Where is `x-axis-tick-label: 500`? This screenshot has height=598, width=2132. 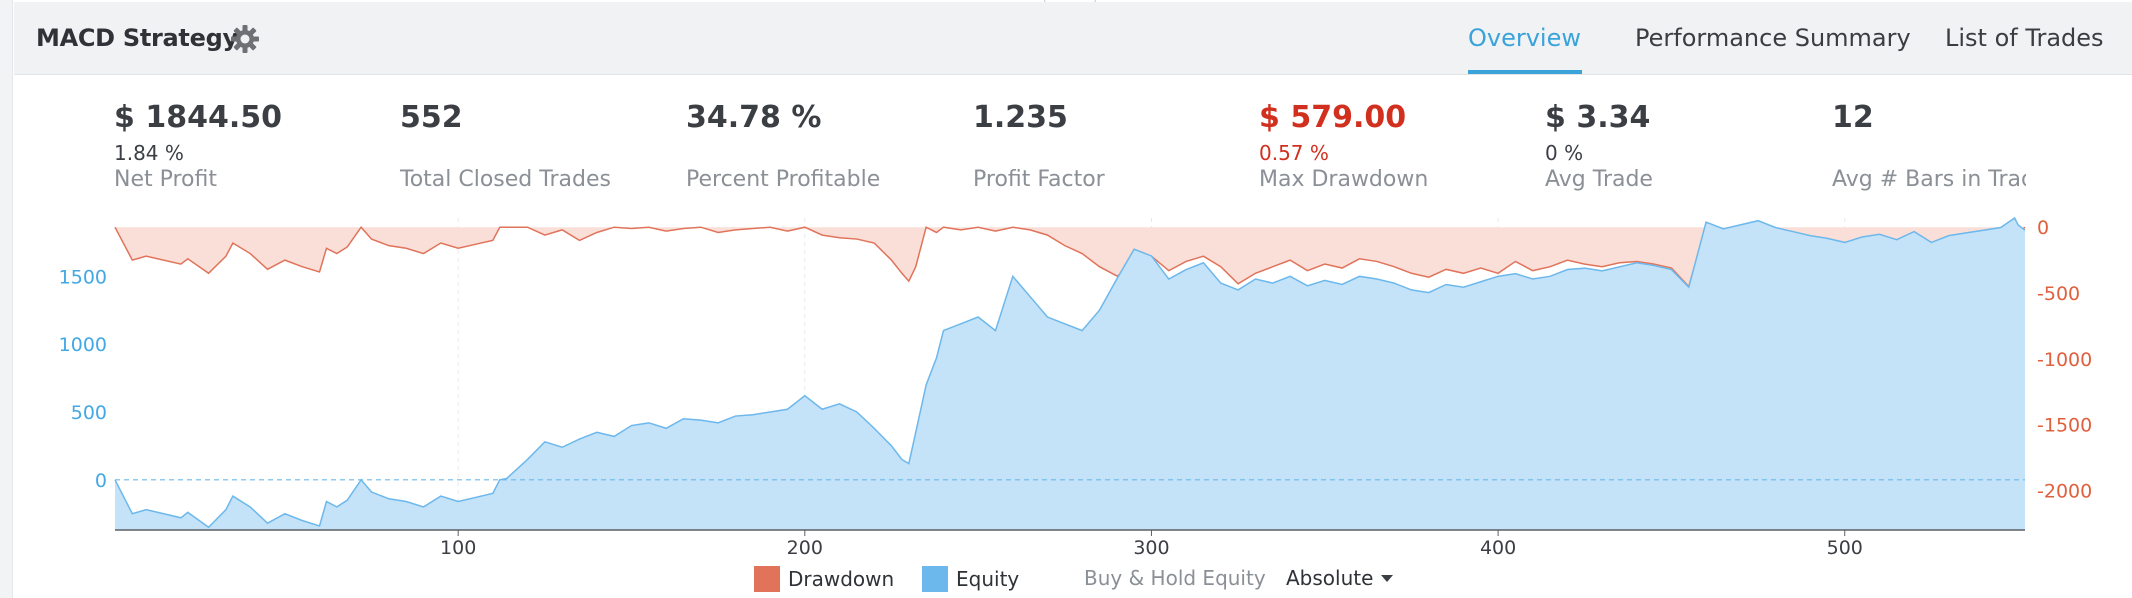
x-axis-tick-label: 500 is located at coordinates (1845, 548).